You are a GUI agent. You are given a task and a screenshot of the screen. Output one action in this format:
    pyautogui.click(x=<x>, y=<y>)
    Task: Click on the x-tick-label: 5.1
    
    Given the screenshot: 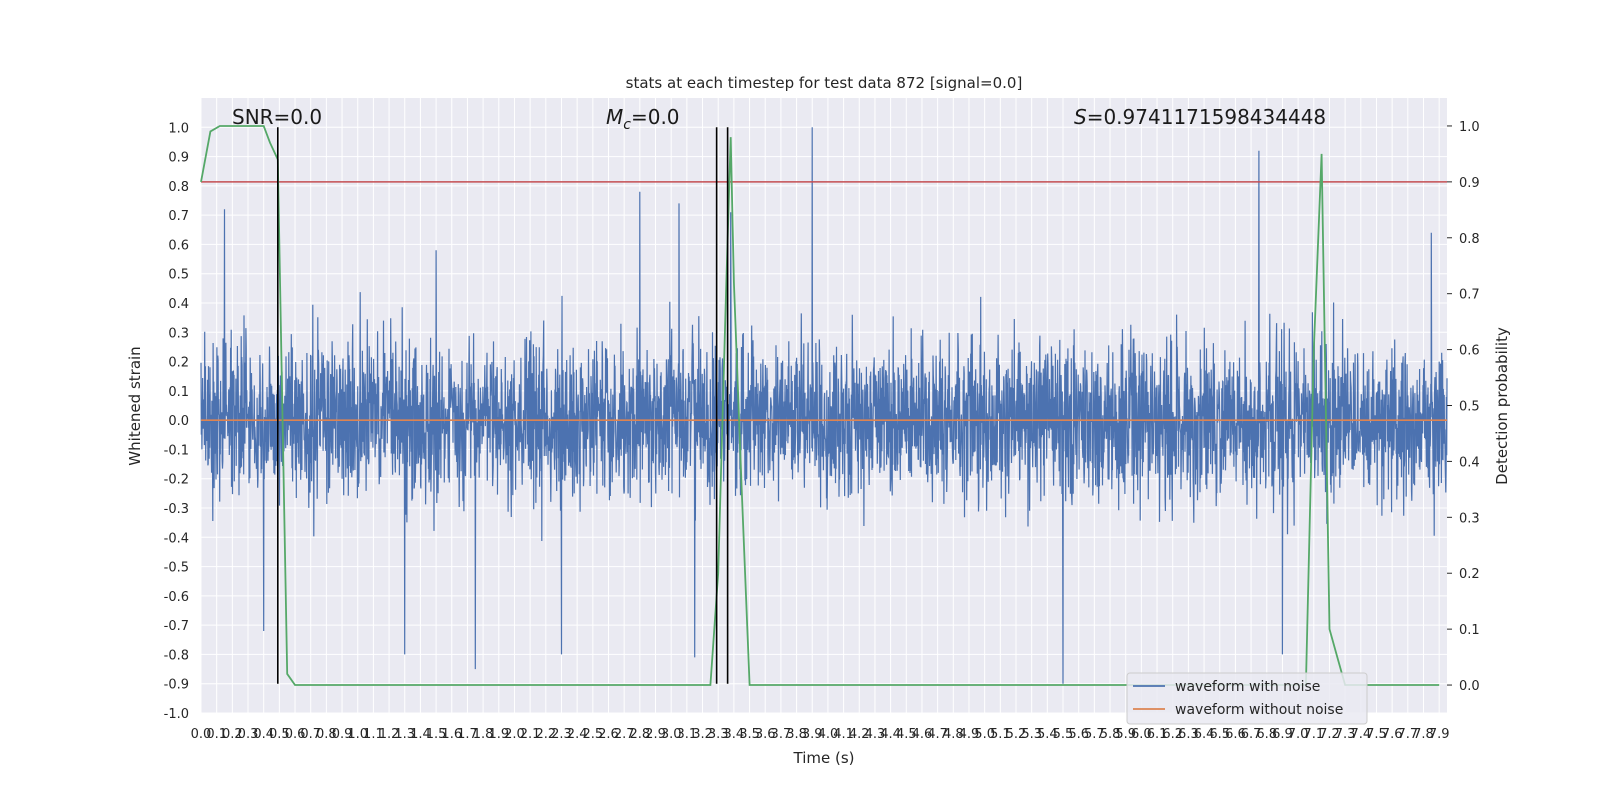 What is the action you would take?
    pyautogui.click(x=1000, y=734)
    